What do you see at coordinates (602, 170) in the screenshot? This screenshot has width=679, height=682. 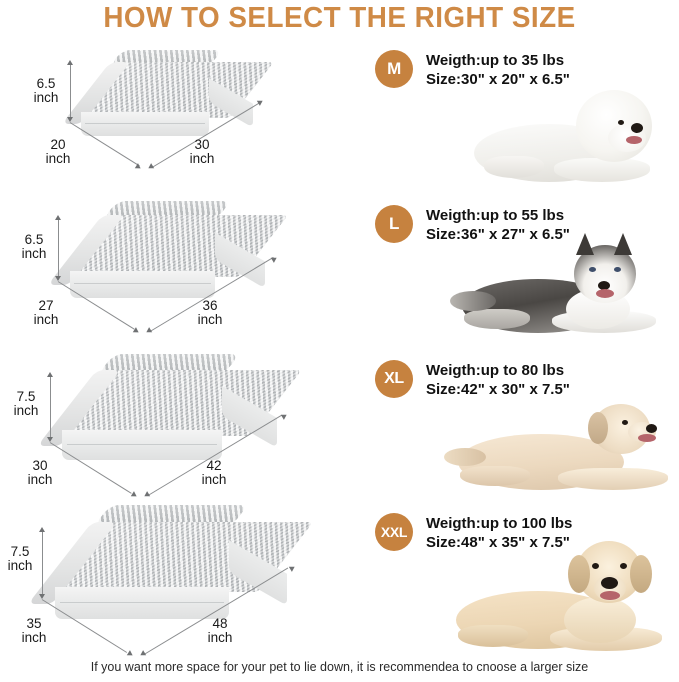 I see `dog-front-leg` at bounding box center [602, 170].